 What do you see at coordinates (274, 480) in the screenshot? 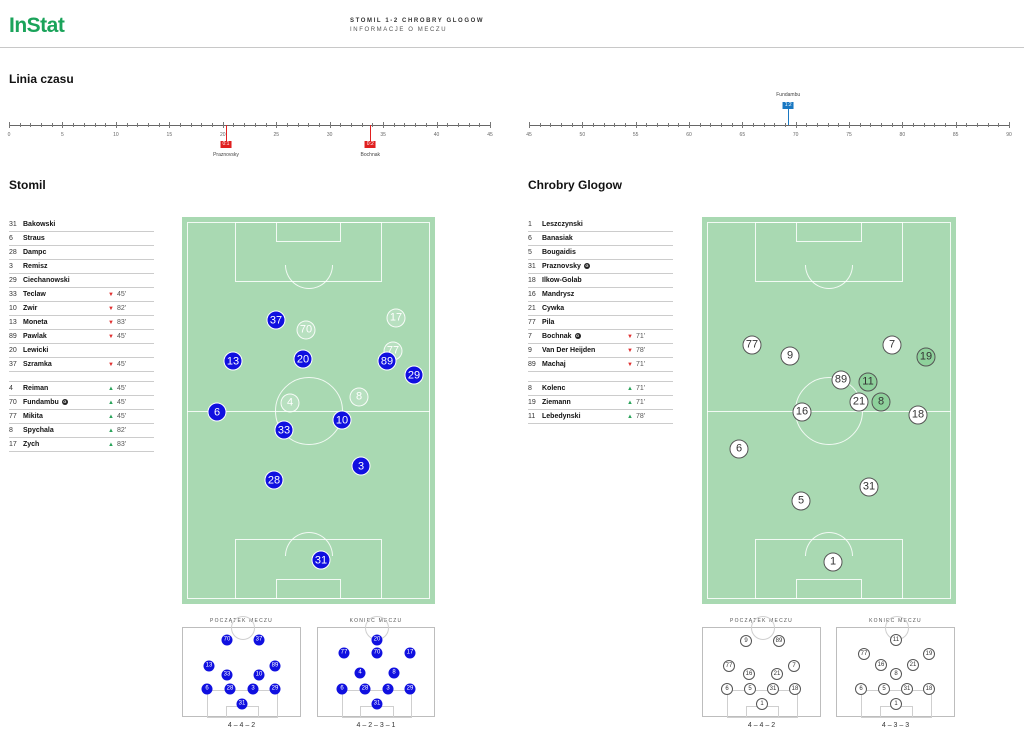
I see `pitch-player: 28` at bounding box center [274, 480].